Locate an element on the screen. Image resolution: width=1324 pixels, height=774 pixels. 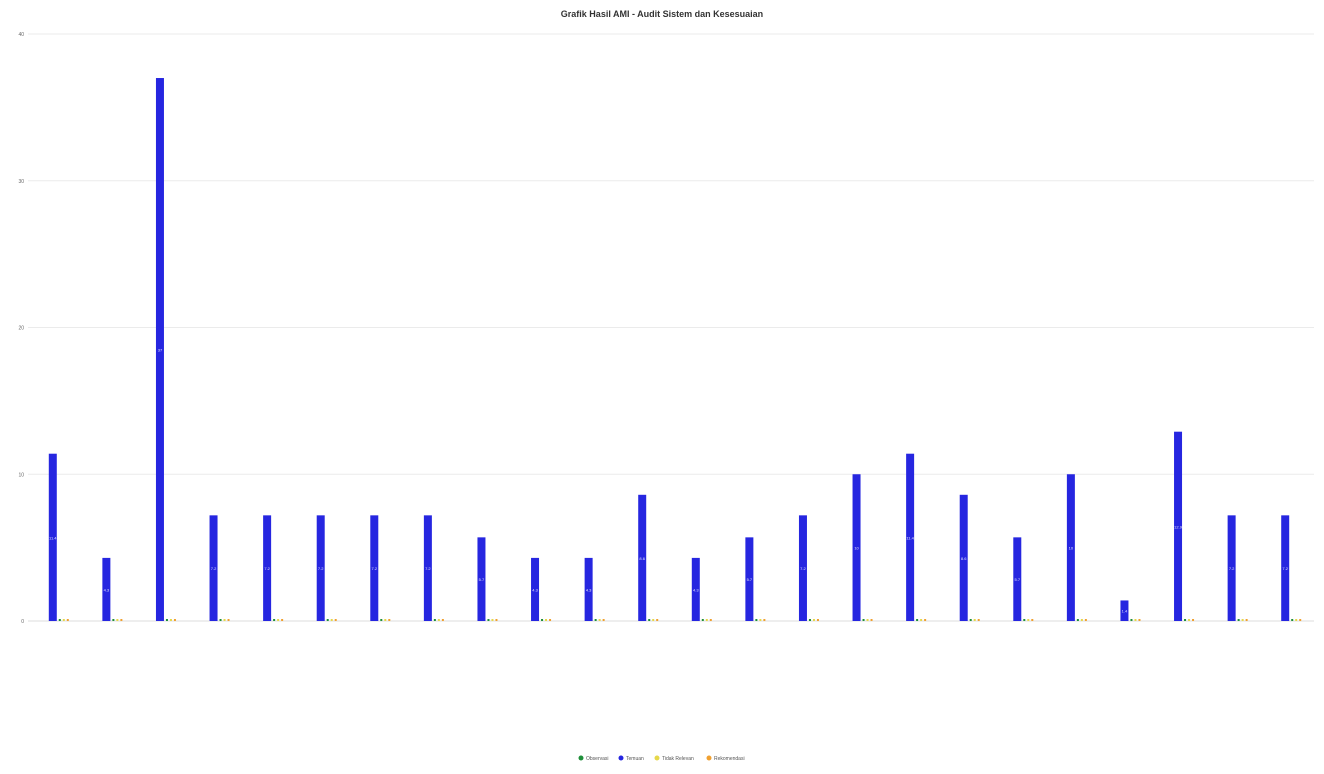
data-label: 1.4 is located at coordinates (1125, 611).